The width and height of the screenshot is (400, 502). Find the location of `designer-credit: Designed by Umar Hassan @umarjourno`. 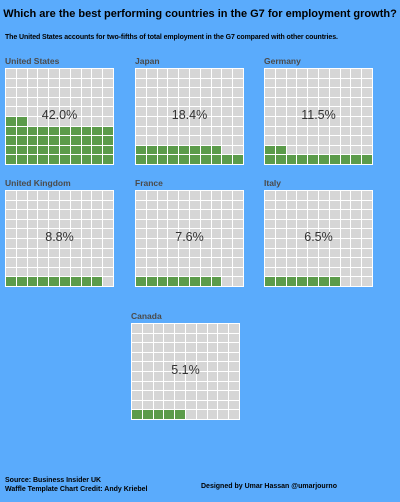

designer-credit: Designed by Umar Hassan @umarjourno is located at coordinates (269, 486).